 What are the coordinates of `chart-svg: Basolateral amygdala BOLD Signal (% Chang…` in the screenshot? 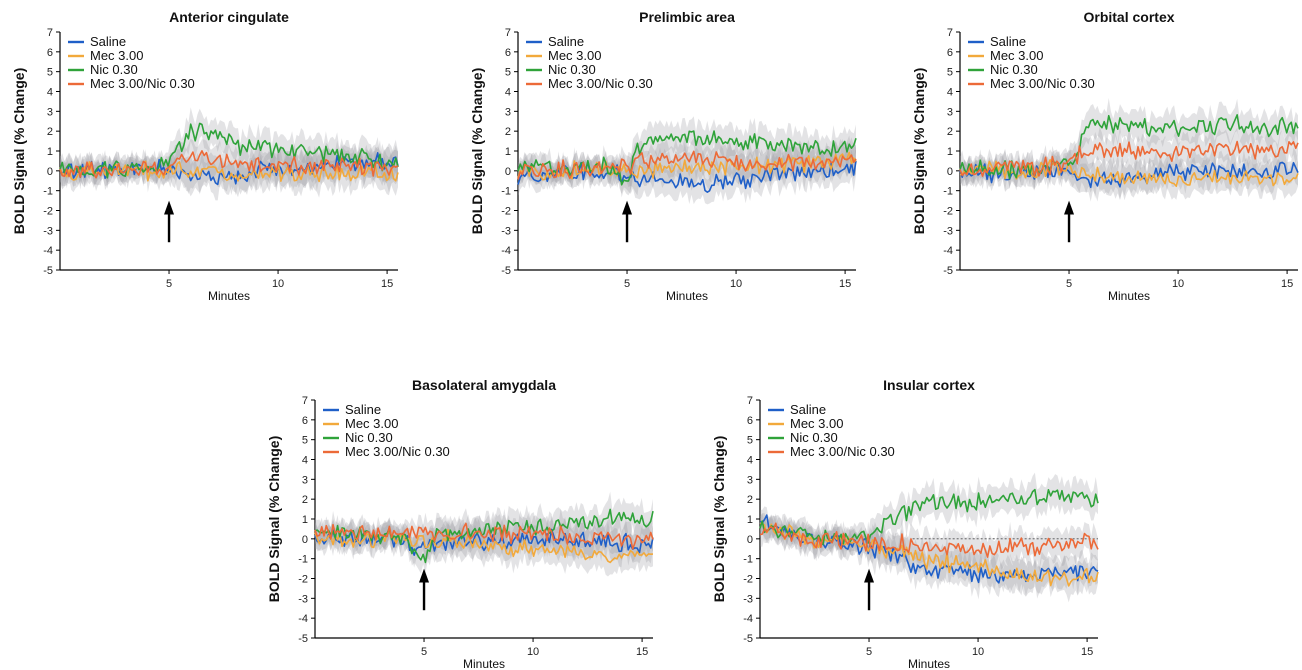 It's located at (460, 523).